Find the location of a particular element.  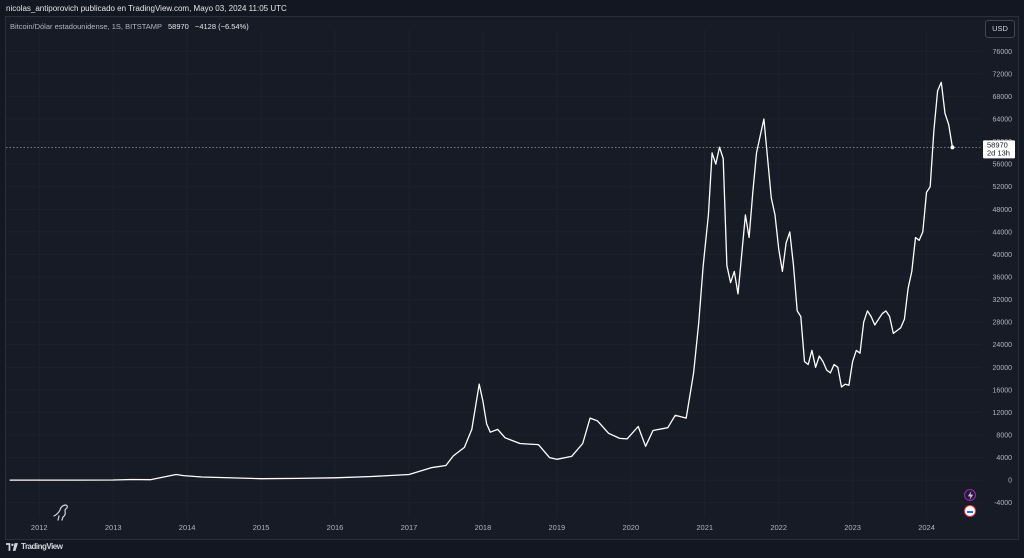

dino-icon is located at coordinates (60, 512).